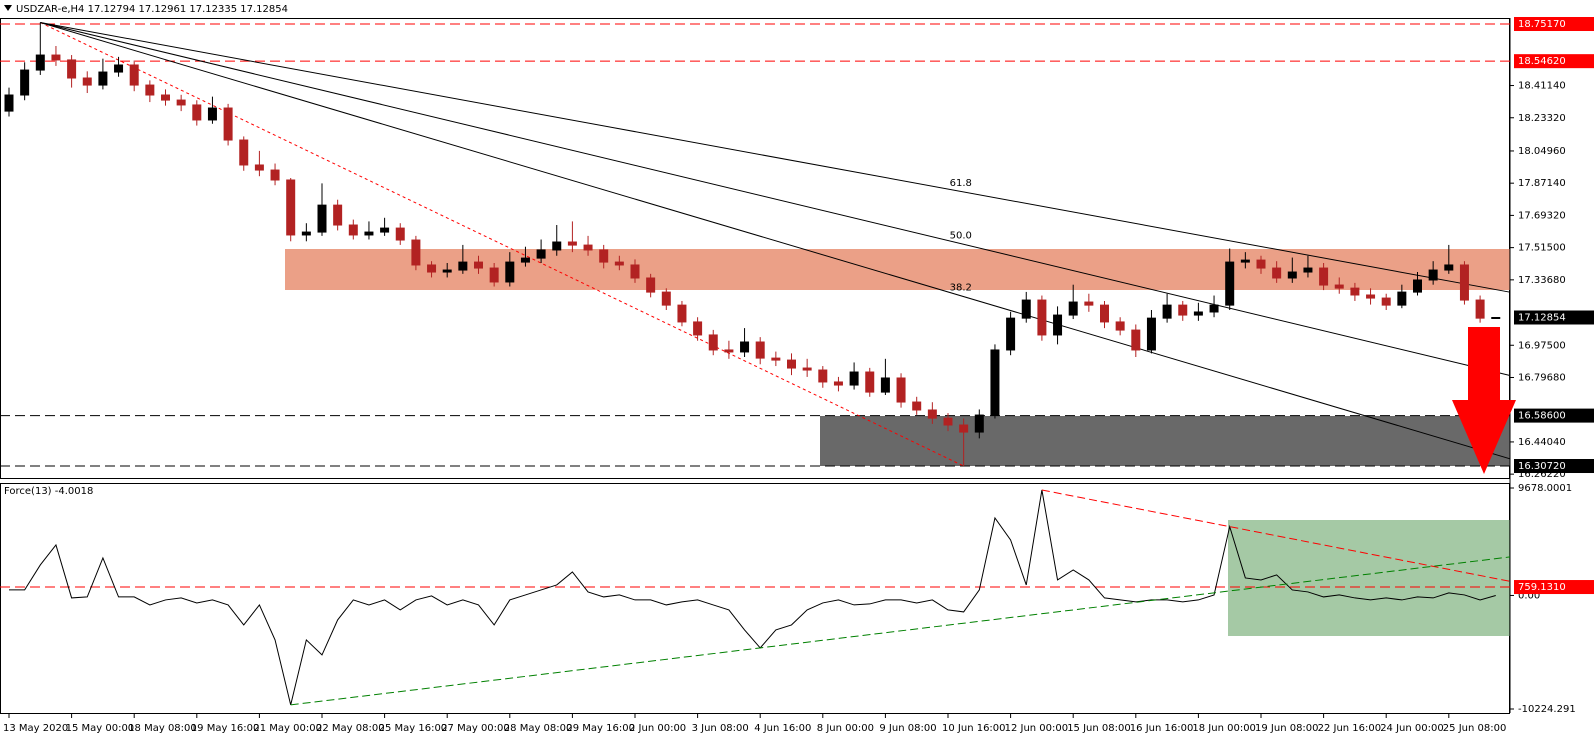  I want to click on x-tick-label: 18 Jun 00:00, so click(1224, 728).